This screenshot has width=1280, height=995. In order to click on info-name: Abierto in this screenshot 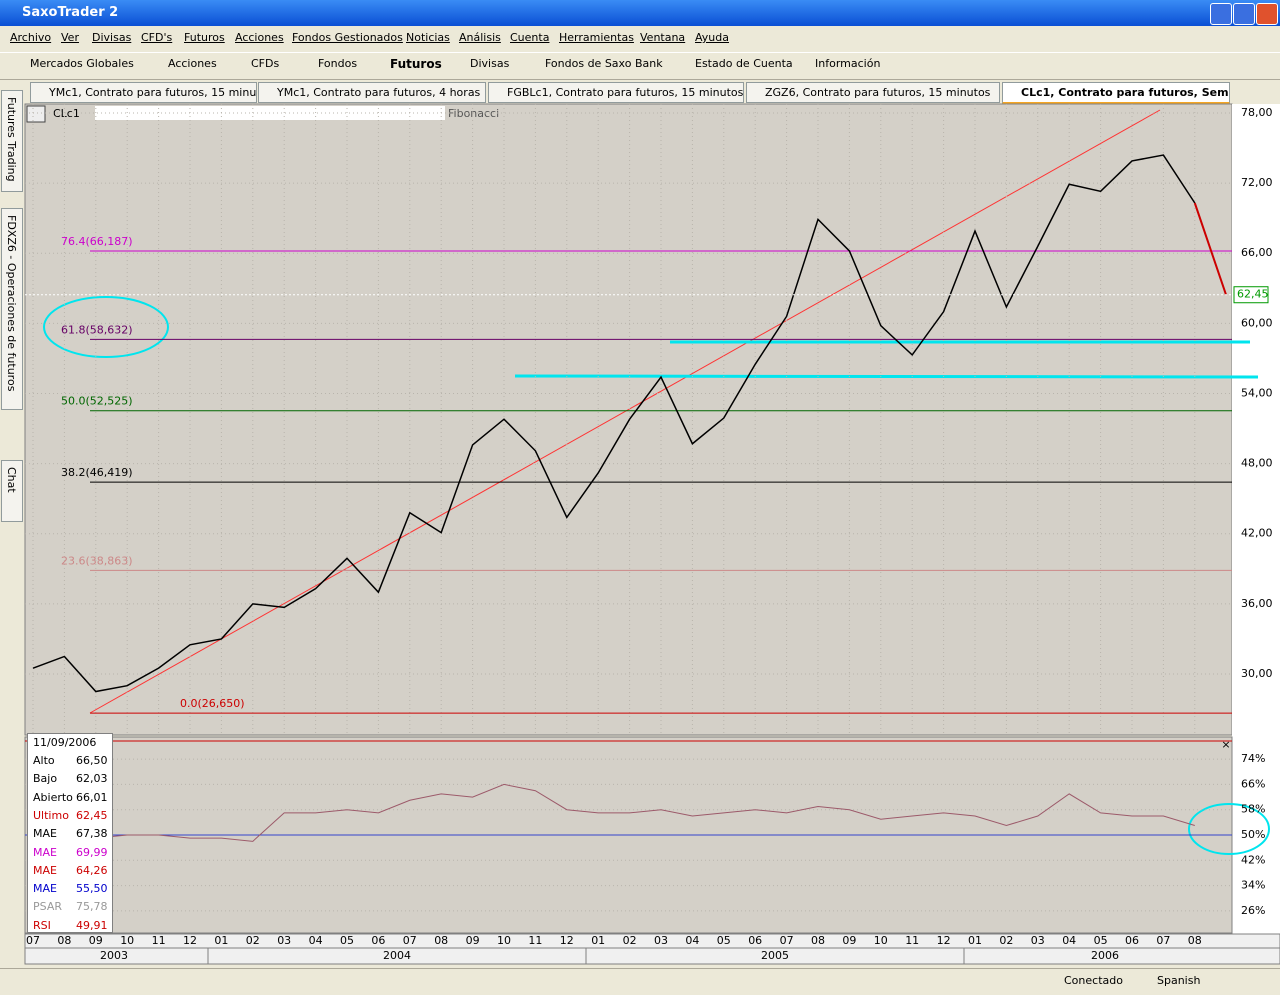, I will do `click(53, 797)`.